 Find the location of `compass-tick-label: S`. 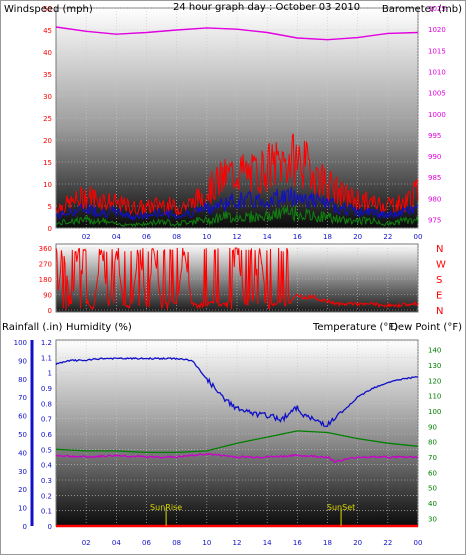

compass-tick-label: S is located at coordinates (439, 280).